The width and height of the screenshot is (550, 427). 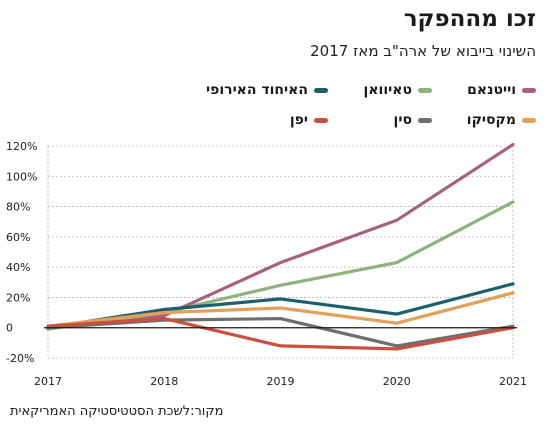 What do you see at coordinates (20, 358) in the screenshot?
I see `y-tick-label: -20%` at bounding box center [20, 358].